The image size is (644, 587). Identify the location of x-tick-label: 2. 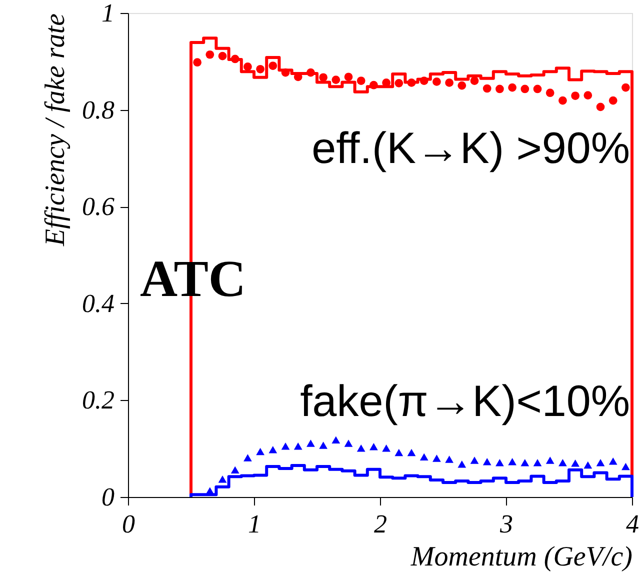
(380, 524).